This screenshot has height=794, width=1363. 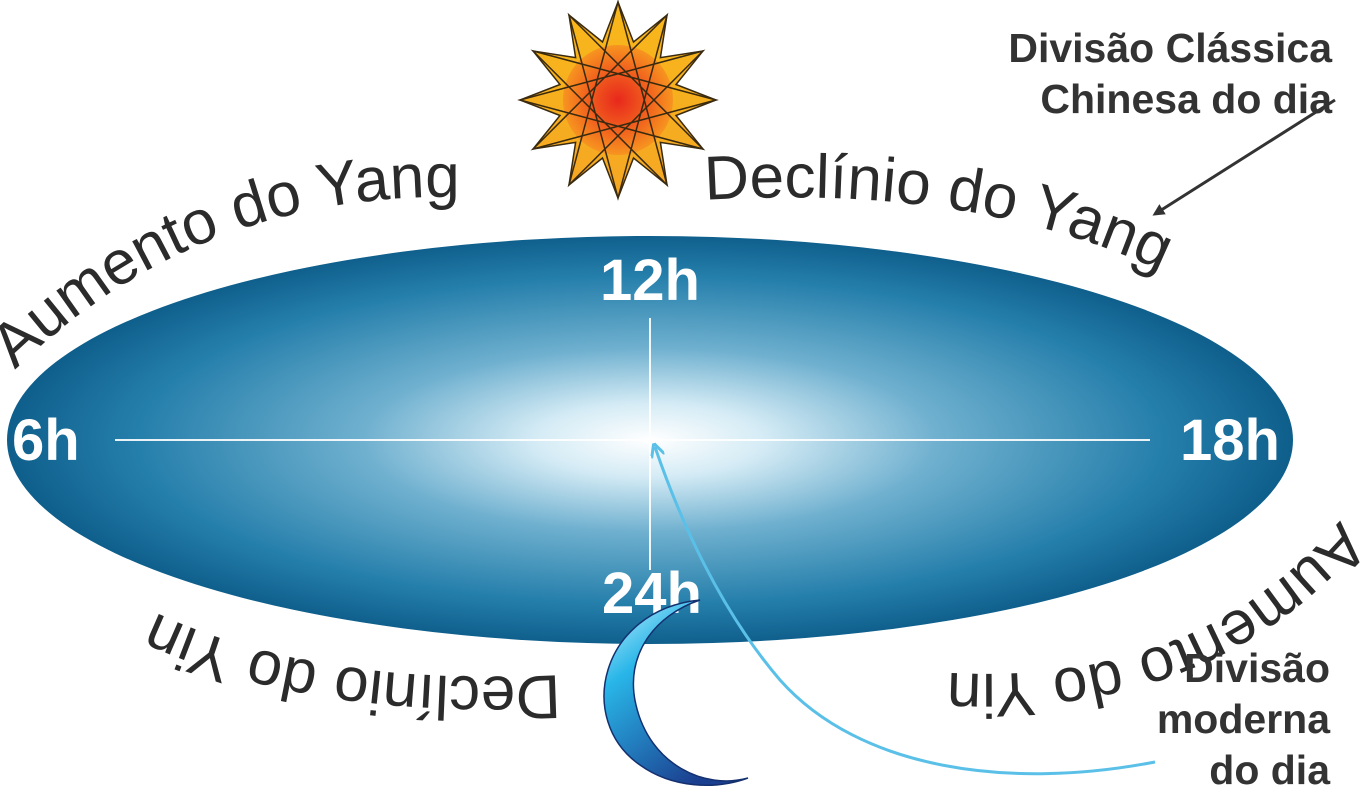 What do you see at coordinates (1244, 157) in the screenshot?
I see `classic-division-arrow` at bounding box center [1244, 157].